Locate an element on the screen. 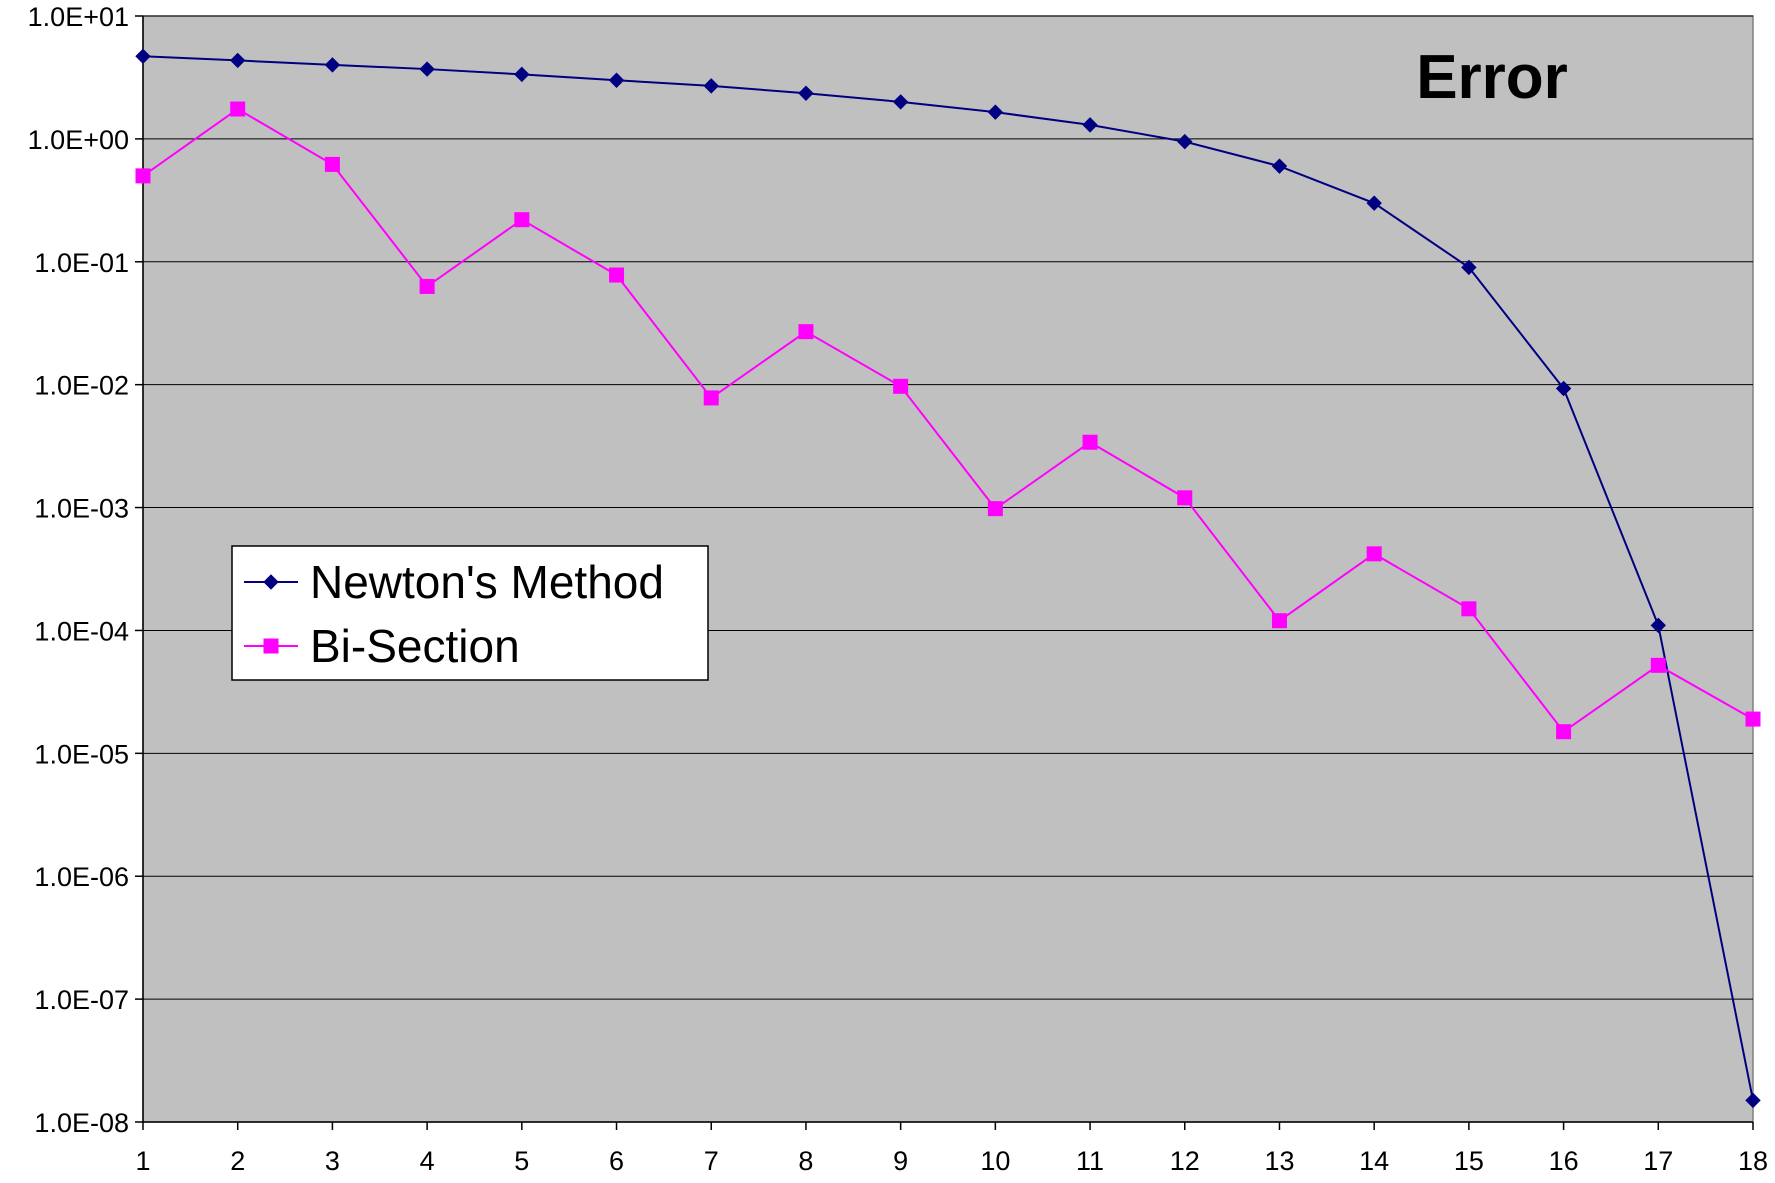 Image resolution: width=1775 pixels, height=1183 pixels. x-tick-label: 15 is located at coordinates (1469, 1161).